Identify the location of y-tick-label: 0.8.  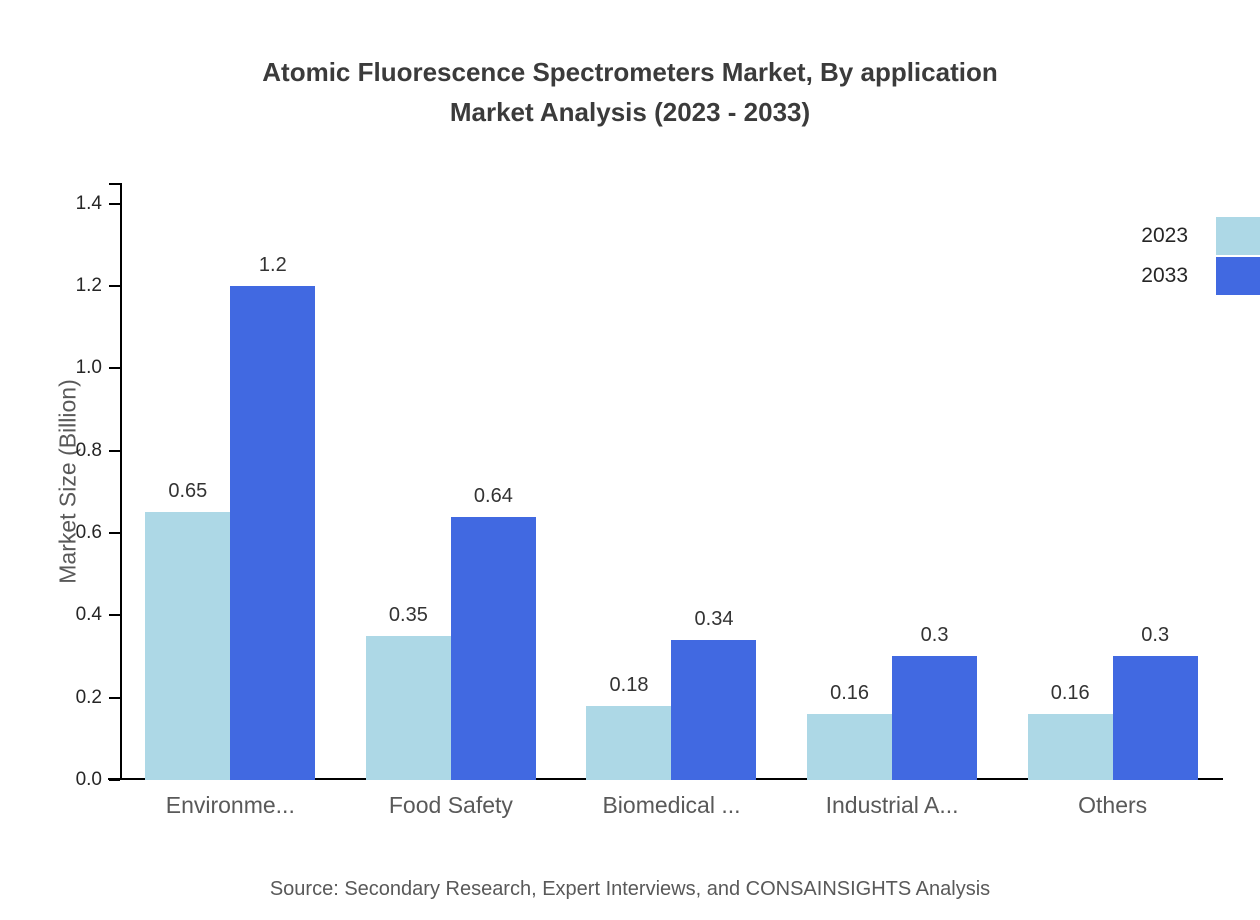
(88, 450).